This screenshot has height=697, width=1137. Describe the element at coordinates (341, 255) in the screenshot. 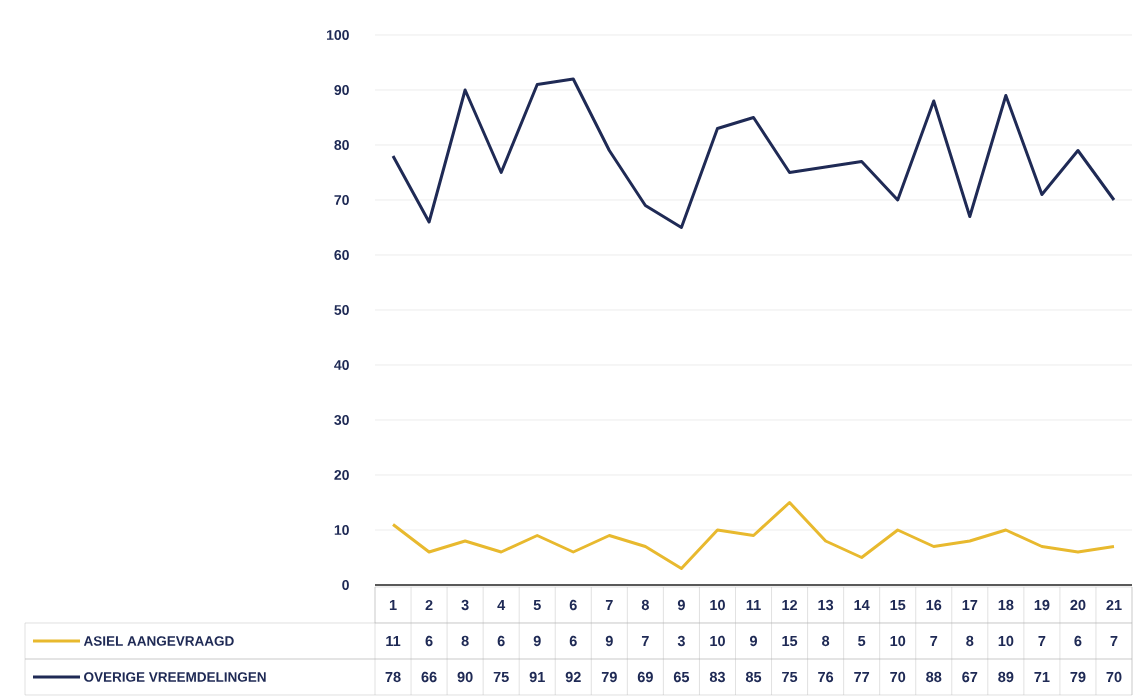

I see `y-tick-label: 60` at that location.